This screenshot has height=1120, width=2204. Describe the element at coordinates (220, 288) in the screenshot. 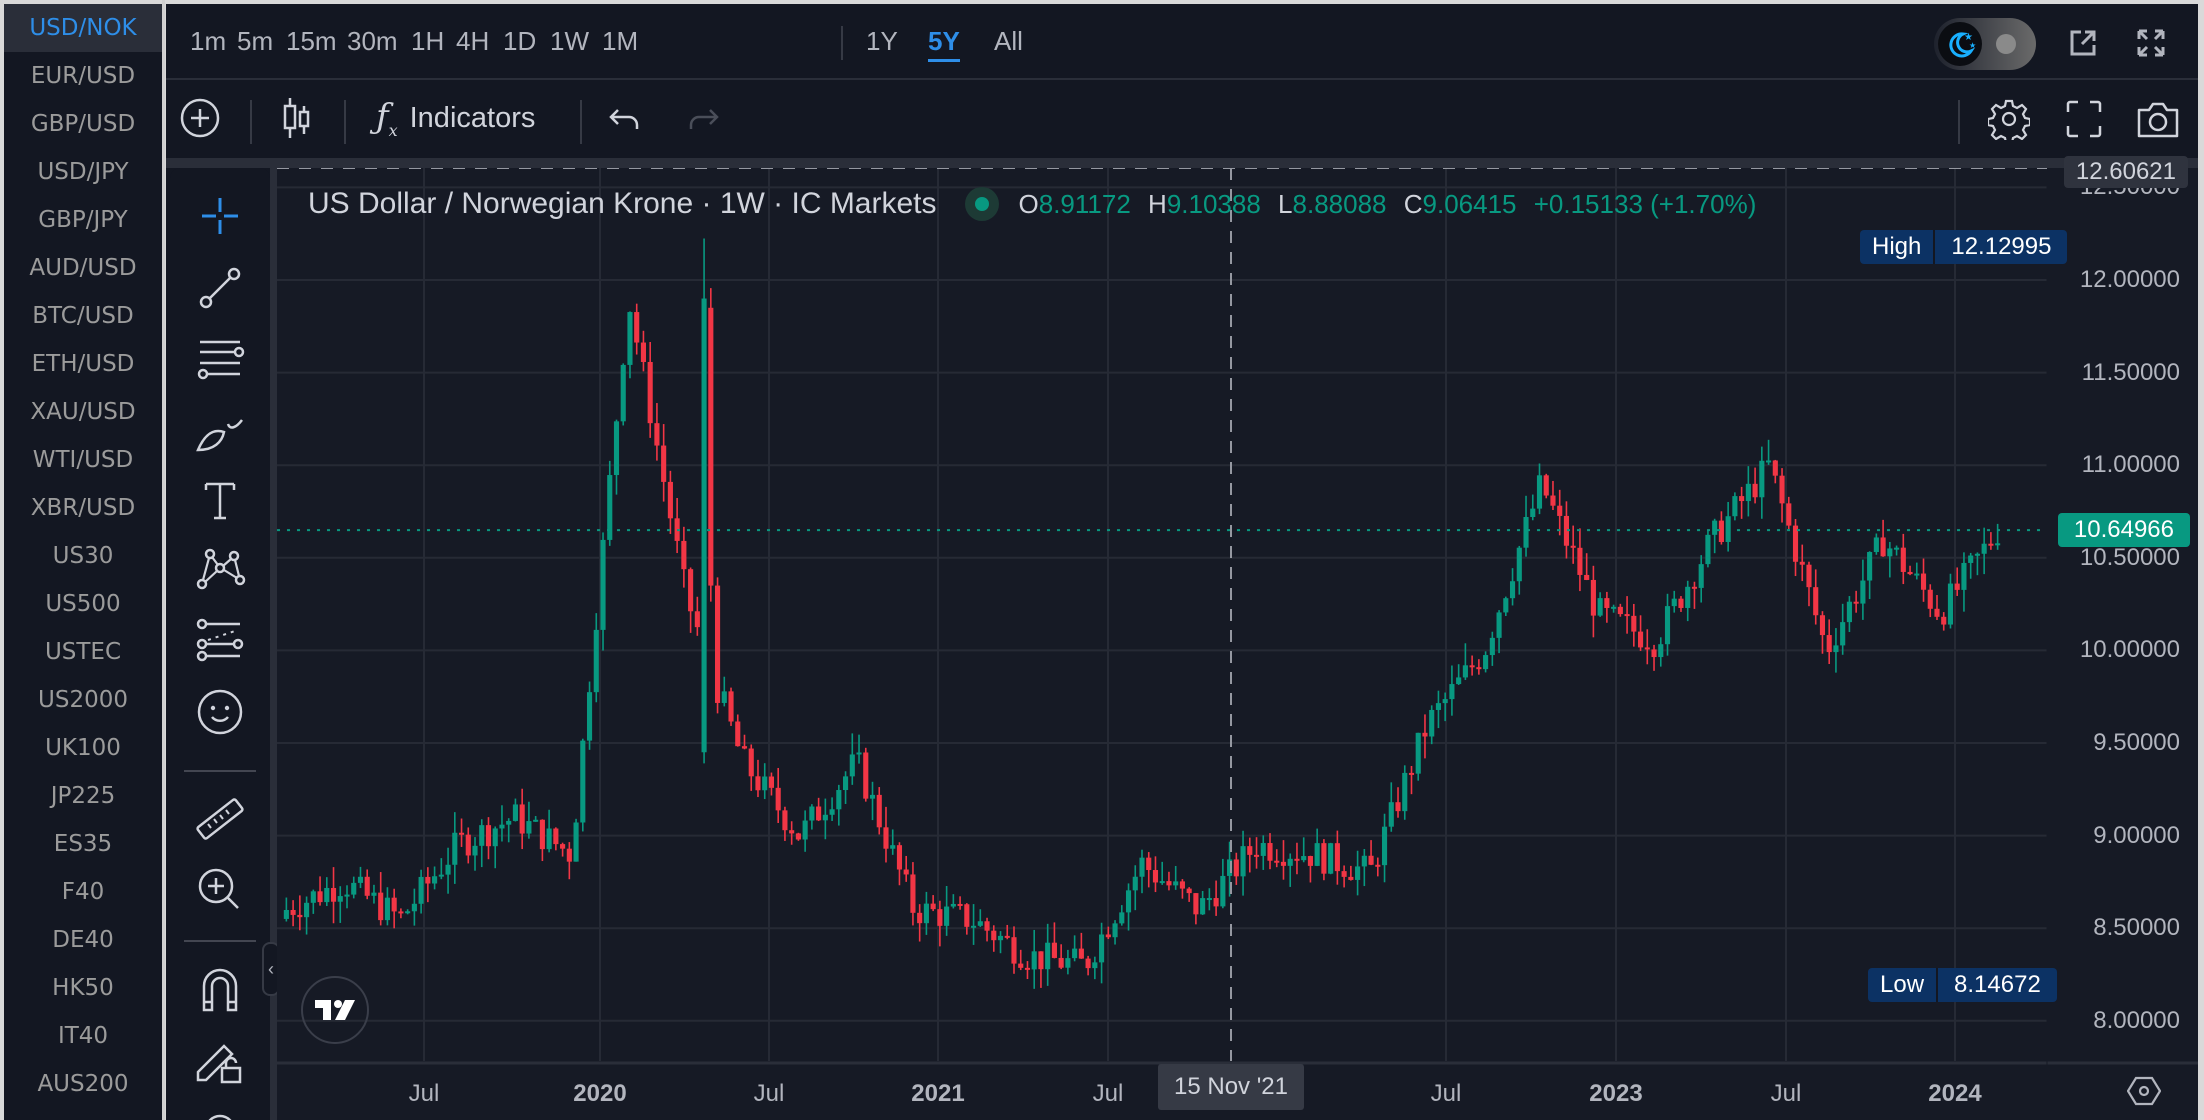

I see `trend-line-icon` at that location.